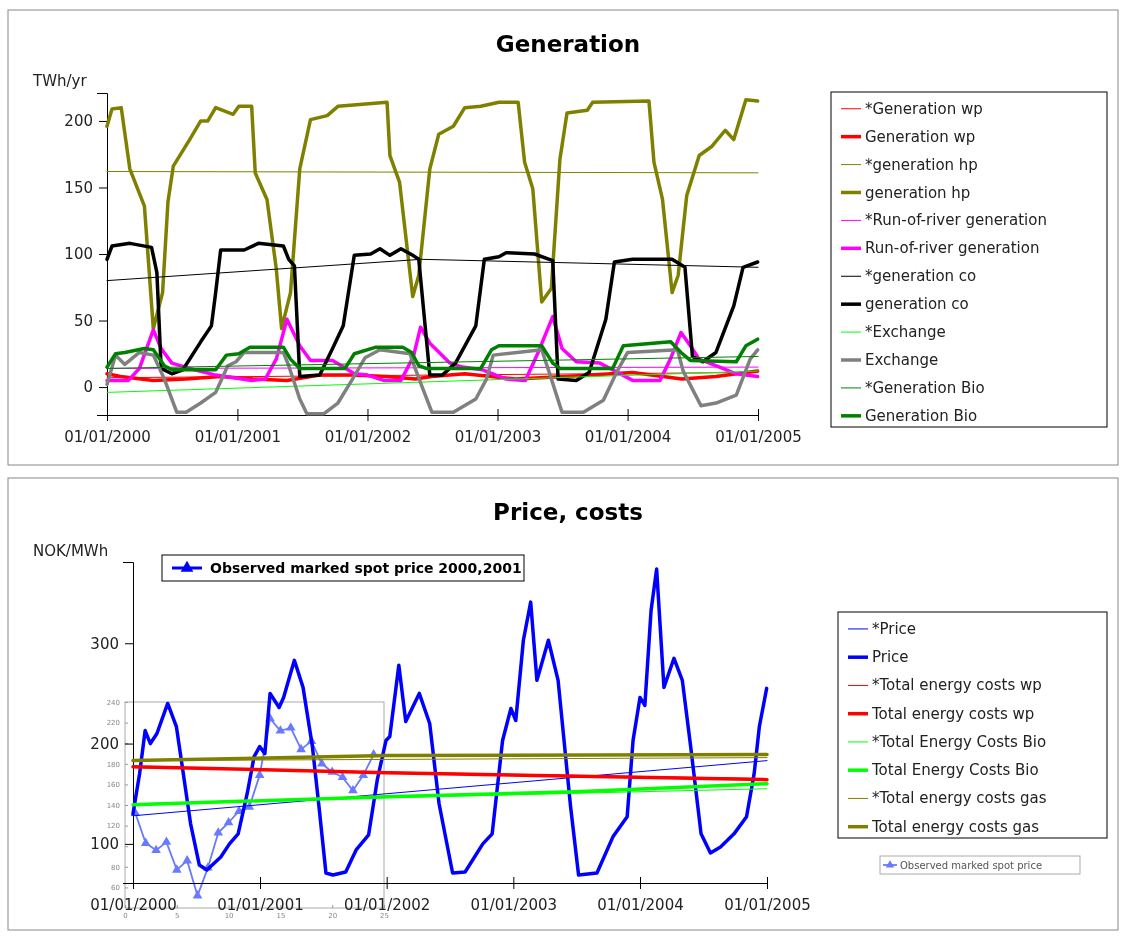 Image resolution: width=1121 pixels, height=945 pixels. I want to click on legend-label: *generation co, so click(921, 276).